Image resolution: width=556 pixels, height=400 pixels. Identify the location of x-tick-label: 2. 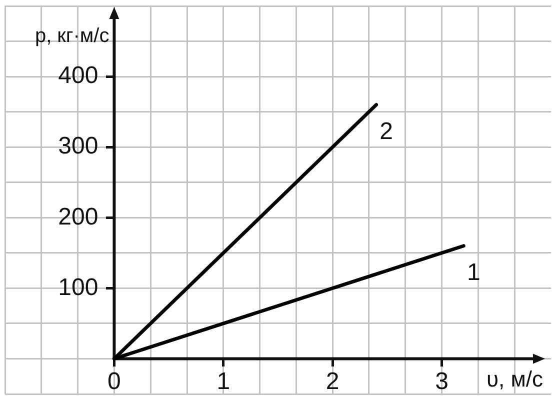
(333, 381).